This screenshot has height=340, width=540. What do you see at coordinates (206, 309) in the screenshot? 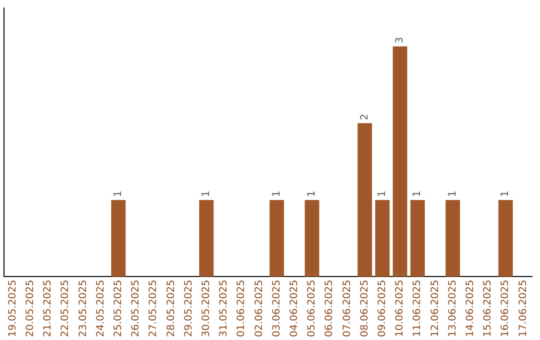
I see `x-tick-label: 30.05.2025` at bounding box center [206, 309].